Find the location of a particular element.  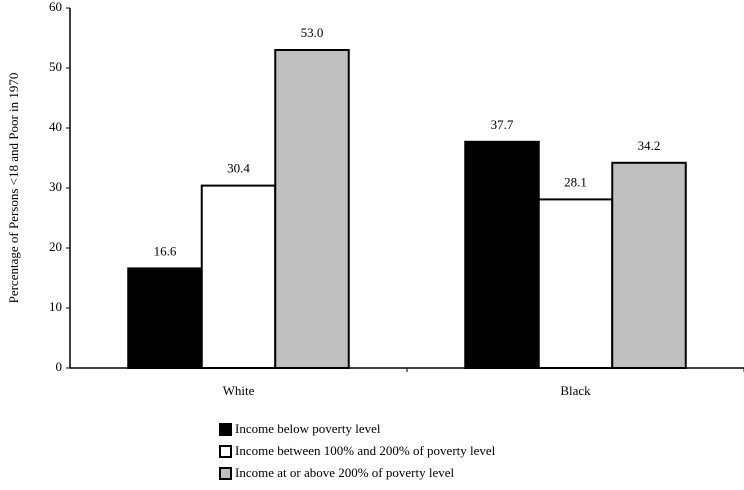

value-label: 30.4 is located at coordinates (238, 168).